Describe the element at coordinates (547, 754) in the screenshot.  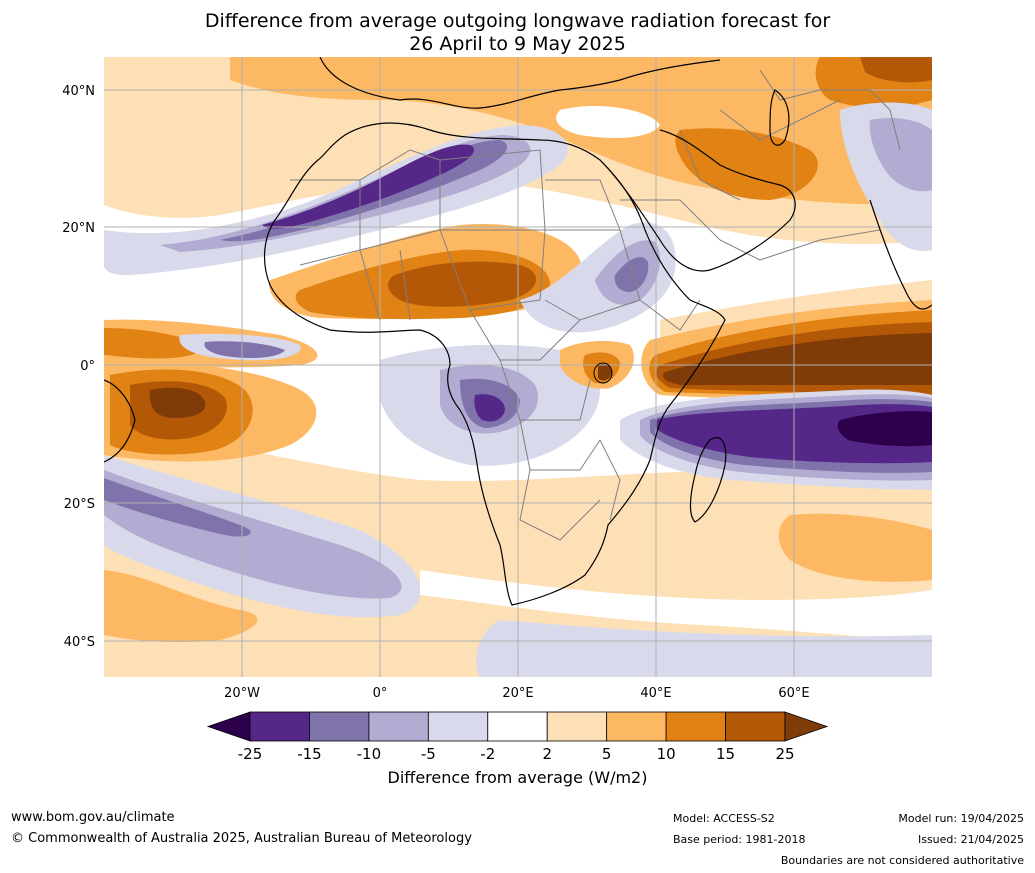
I see `colorbar-tick-label: 2` at that location.